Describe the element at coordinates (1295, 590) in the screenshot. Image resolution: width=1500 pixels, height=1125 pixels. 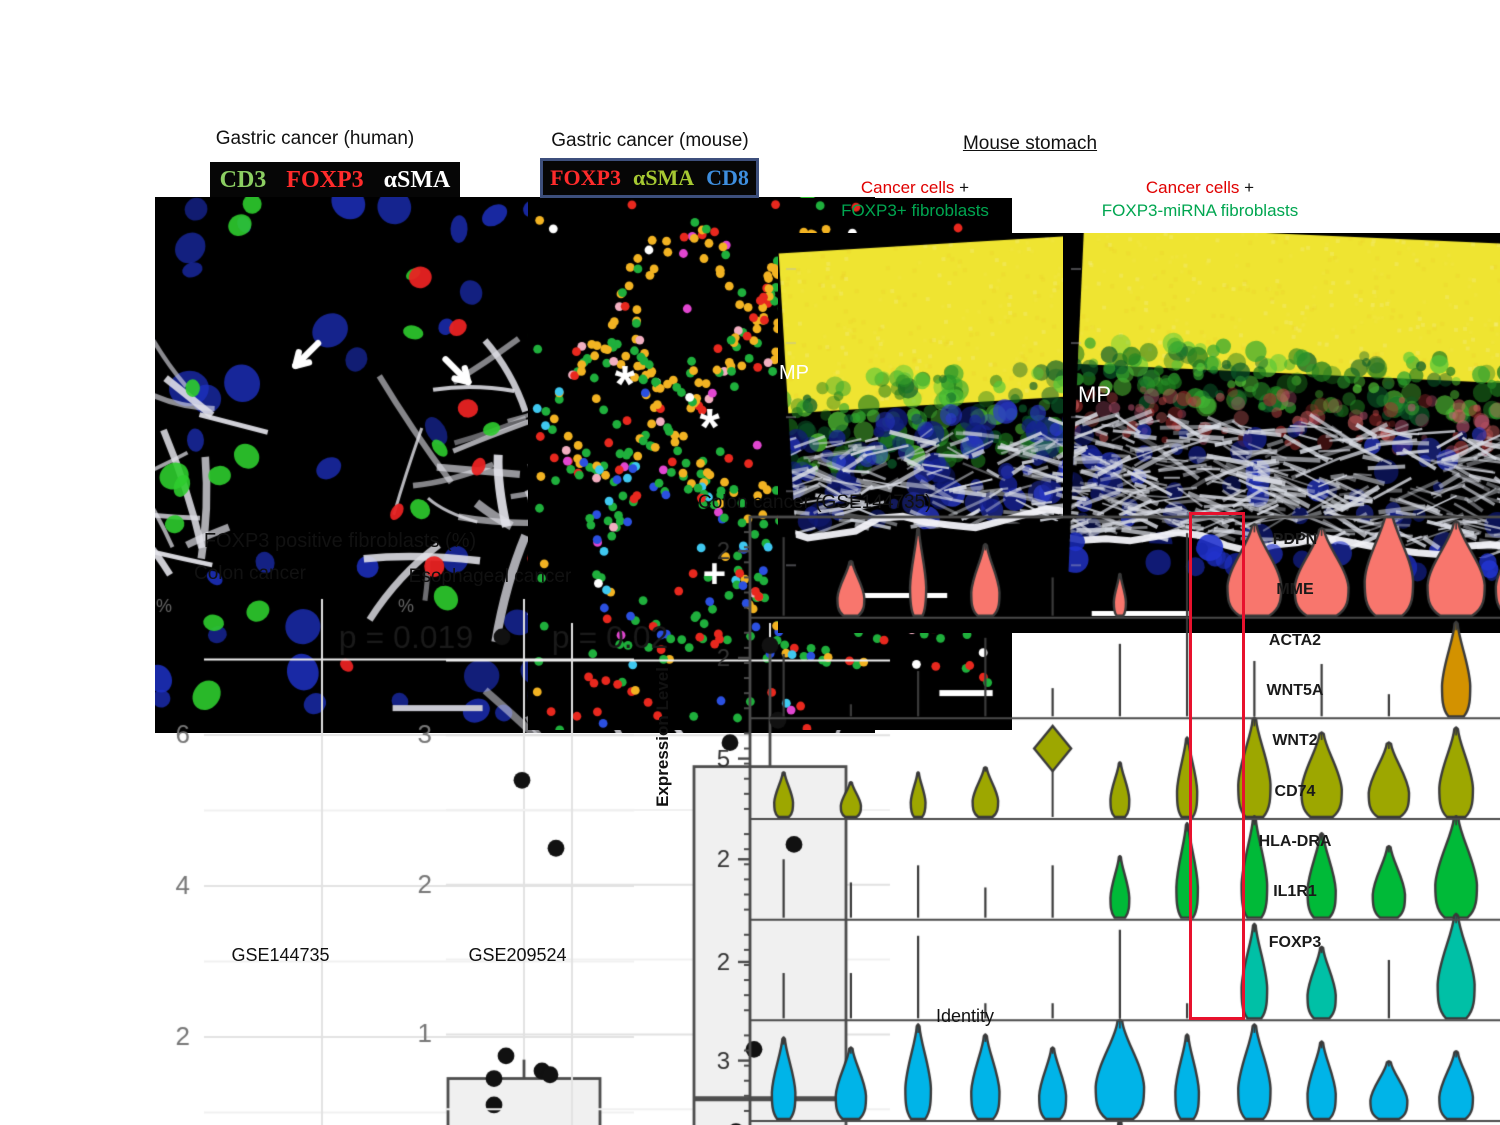
I see `gene-label-MME: MME` at that location.